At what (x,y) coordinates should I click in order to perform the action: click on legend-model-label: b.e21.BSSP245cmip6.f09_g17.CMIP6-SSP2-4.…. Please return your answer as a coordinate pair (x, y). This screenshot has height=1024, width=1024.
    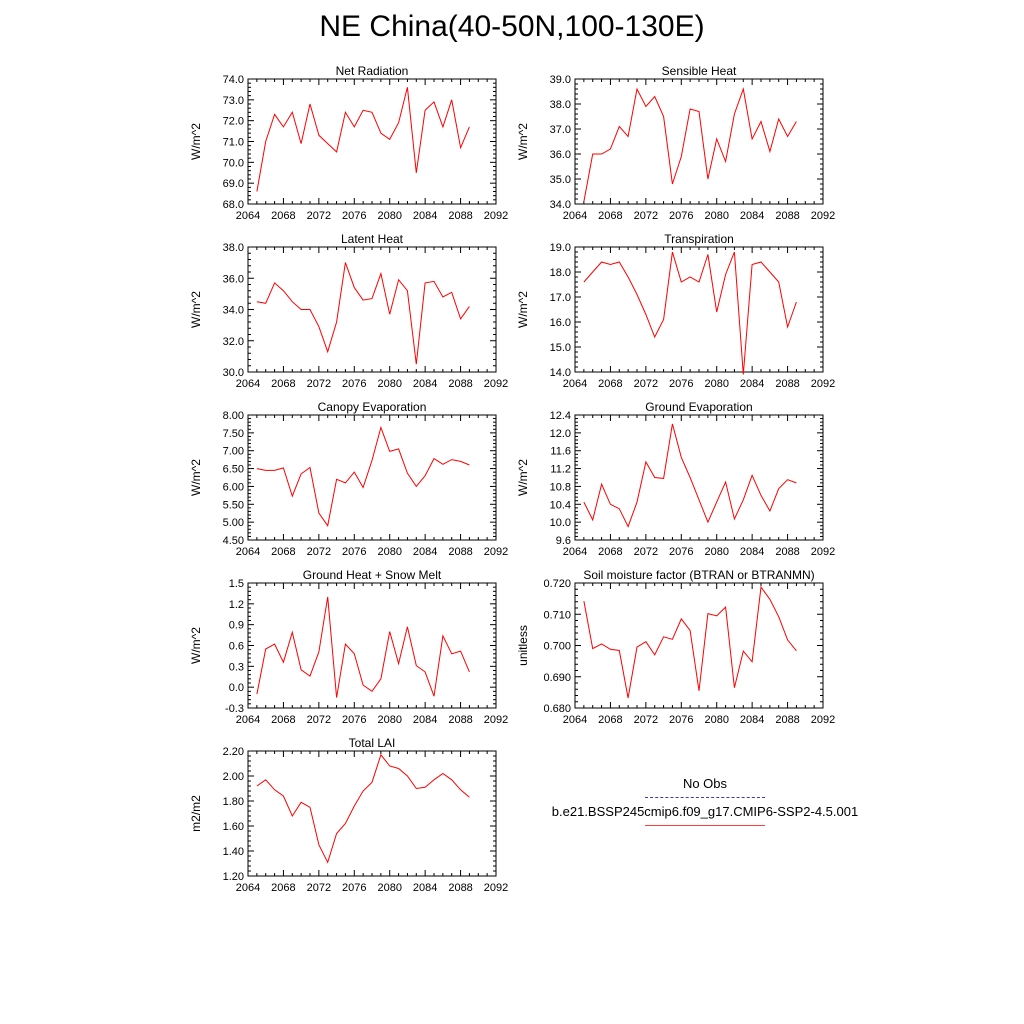
    Looking at the image, I should click on (705, 811).